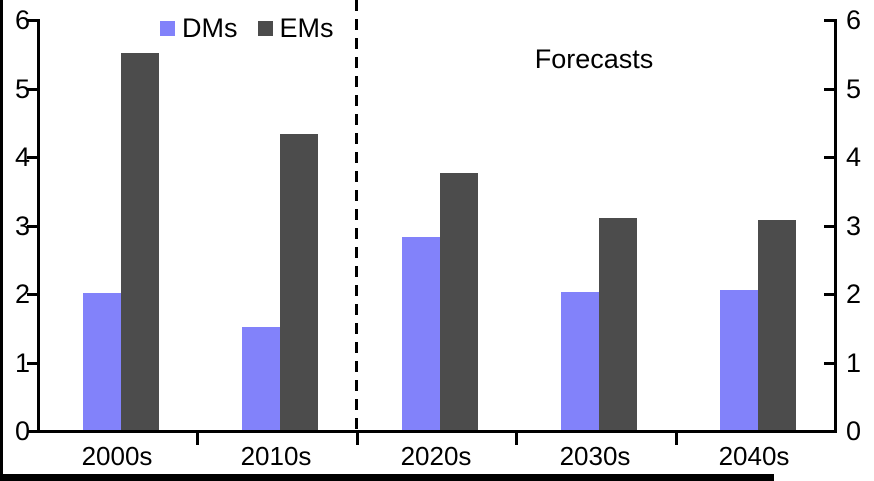 This screenshot has height=481, width=874. What do you see at coordinates (854, 363) in the screenshot?
I see `y-tick-label-right-1: 1` at bounding box center [854, 363].